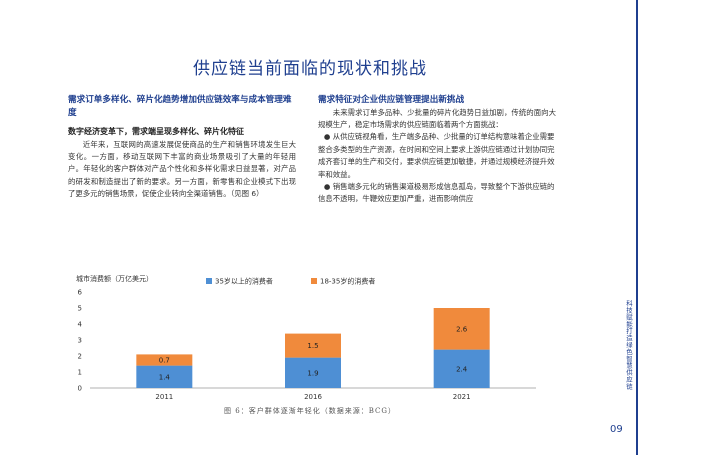 Image resolution: width=710 pixels, height=455 pixels. Describe the element at coordinates (637, 227) in the screenshot. I see `sidebar-divider` at that location.